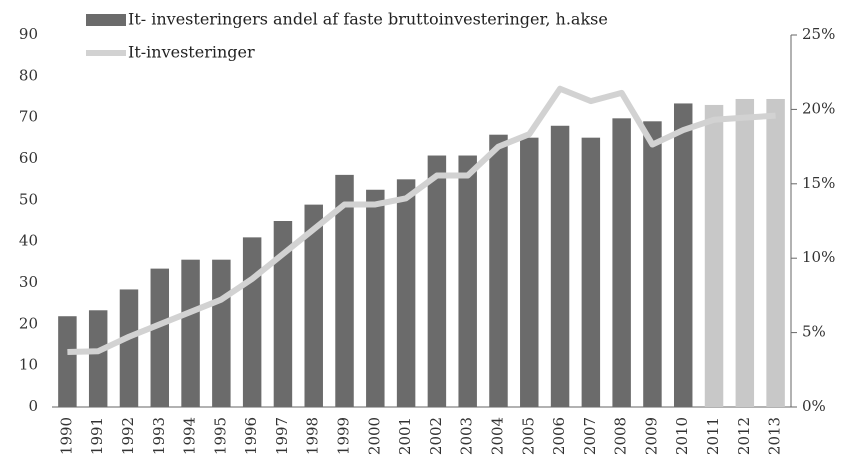 The height and width of the screenshot is (461, 845). I want to click on x-tick-label: 2008, so click(621, 436).